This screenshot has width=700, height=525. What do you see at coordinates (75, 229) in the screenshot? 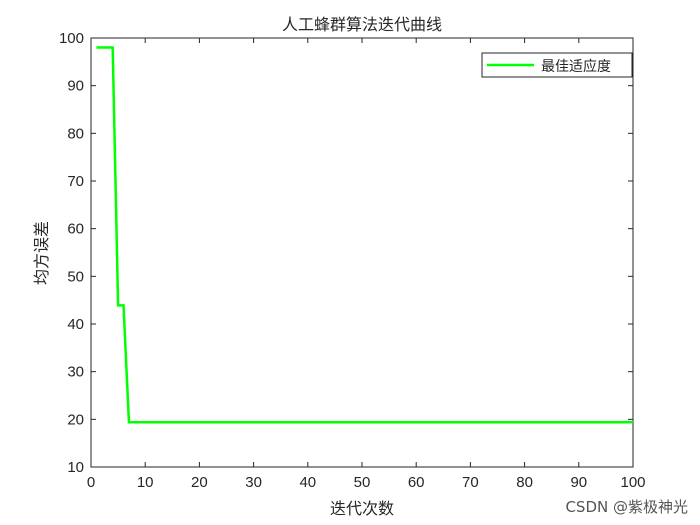
I see `y-tick-label: 60` at bounding box center [75, 229].